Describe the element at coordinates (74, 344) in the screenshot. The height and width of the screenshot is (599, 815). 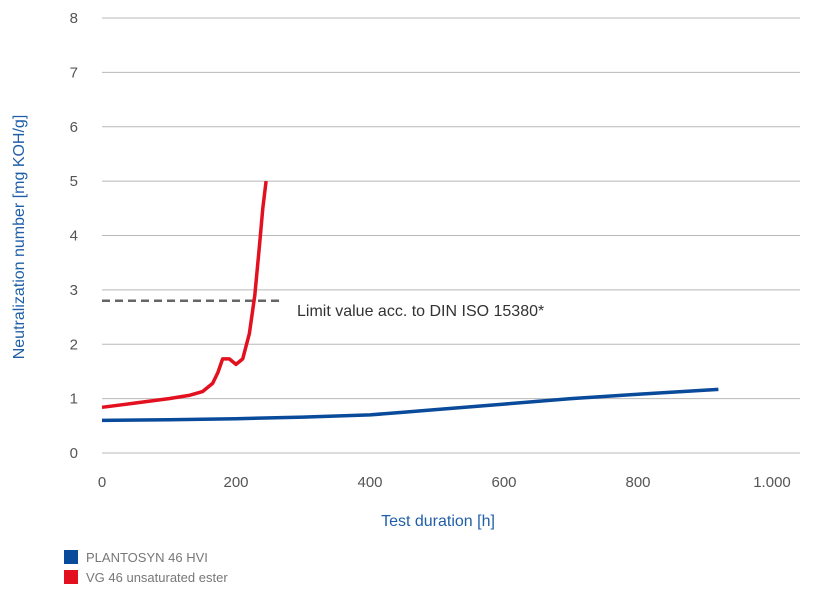
I see `y-tick-label: 2` at that location.